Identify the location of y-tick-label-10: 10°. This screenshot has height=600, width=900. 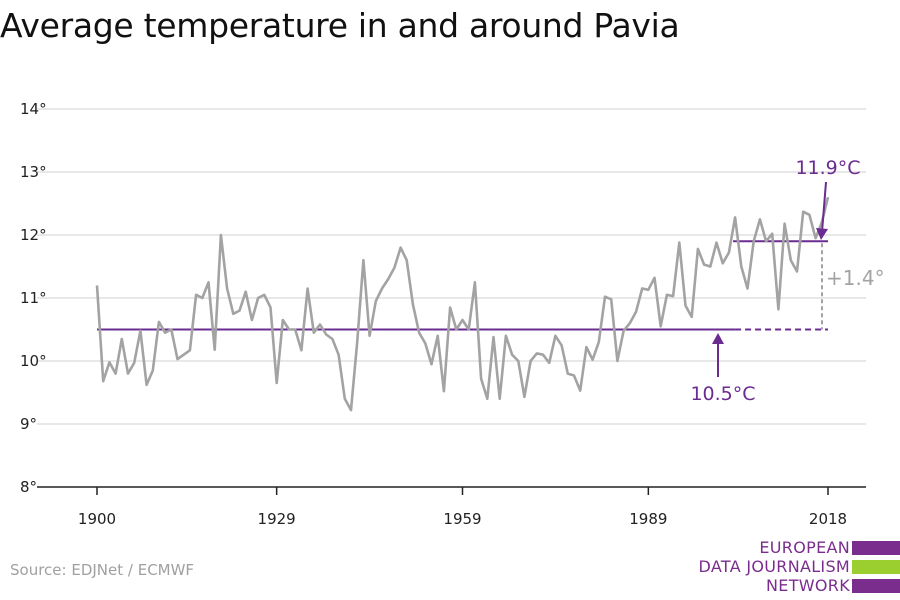
(33, 361).